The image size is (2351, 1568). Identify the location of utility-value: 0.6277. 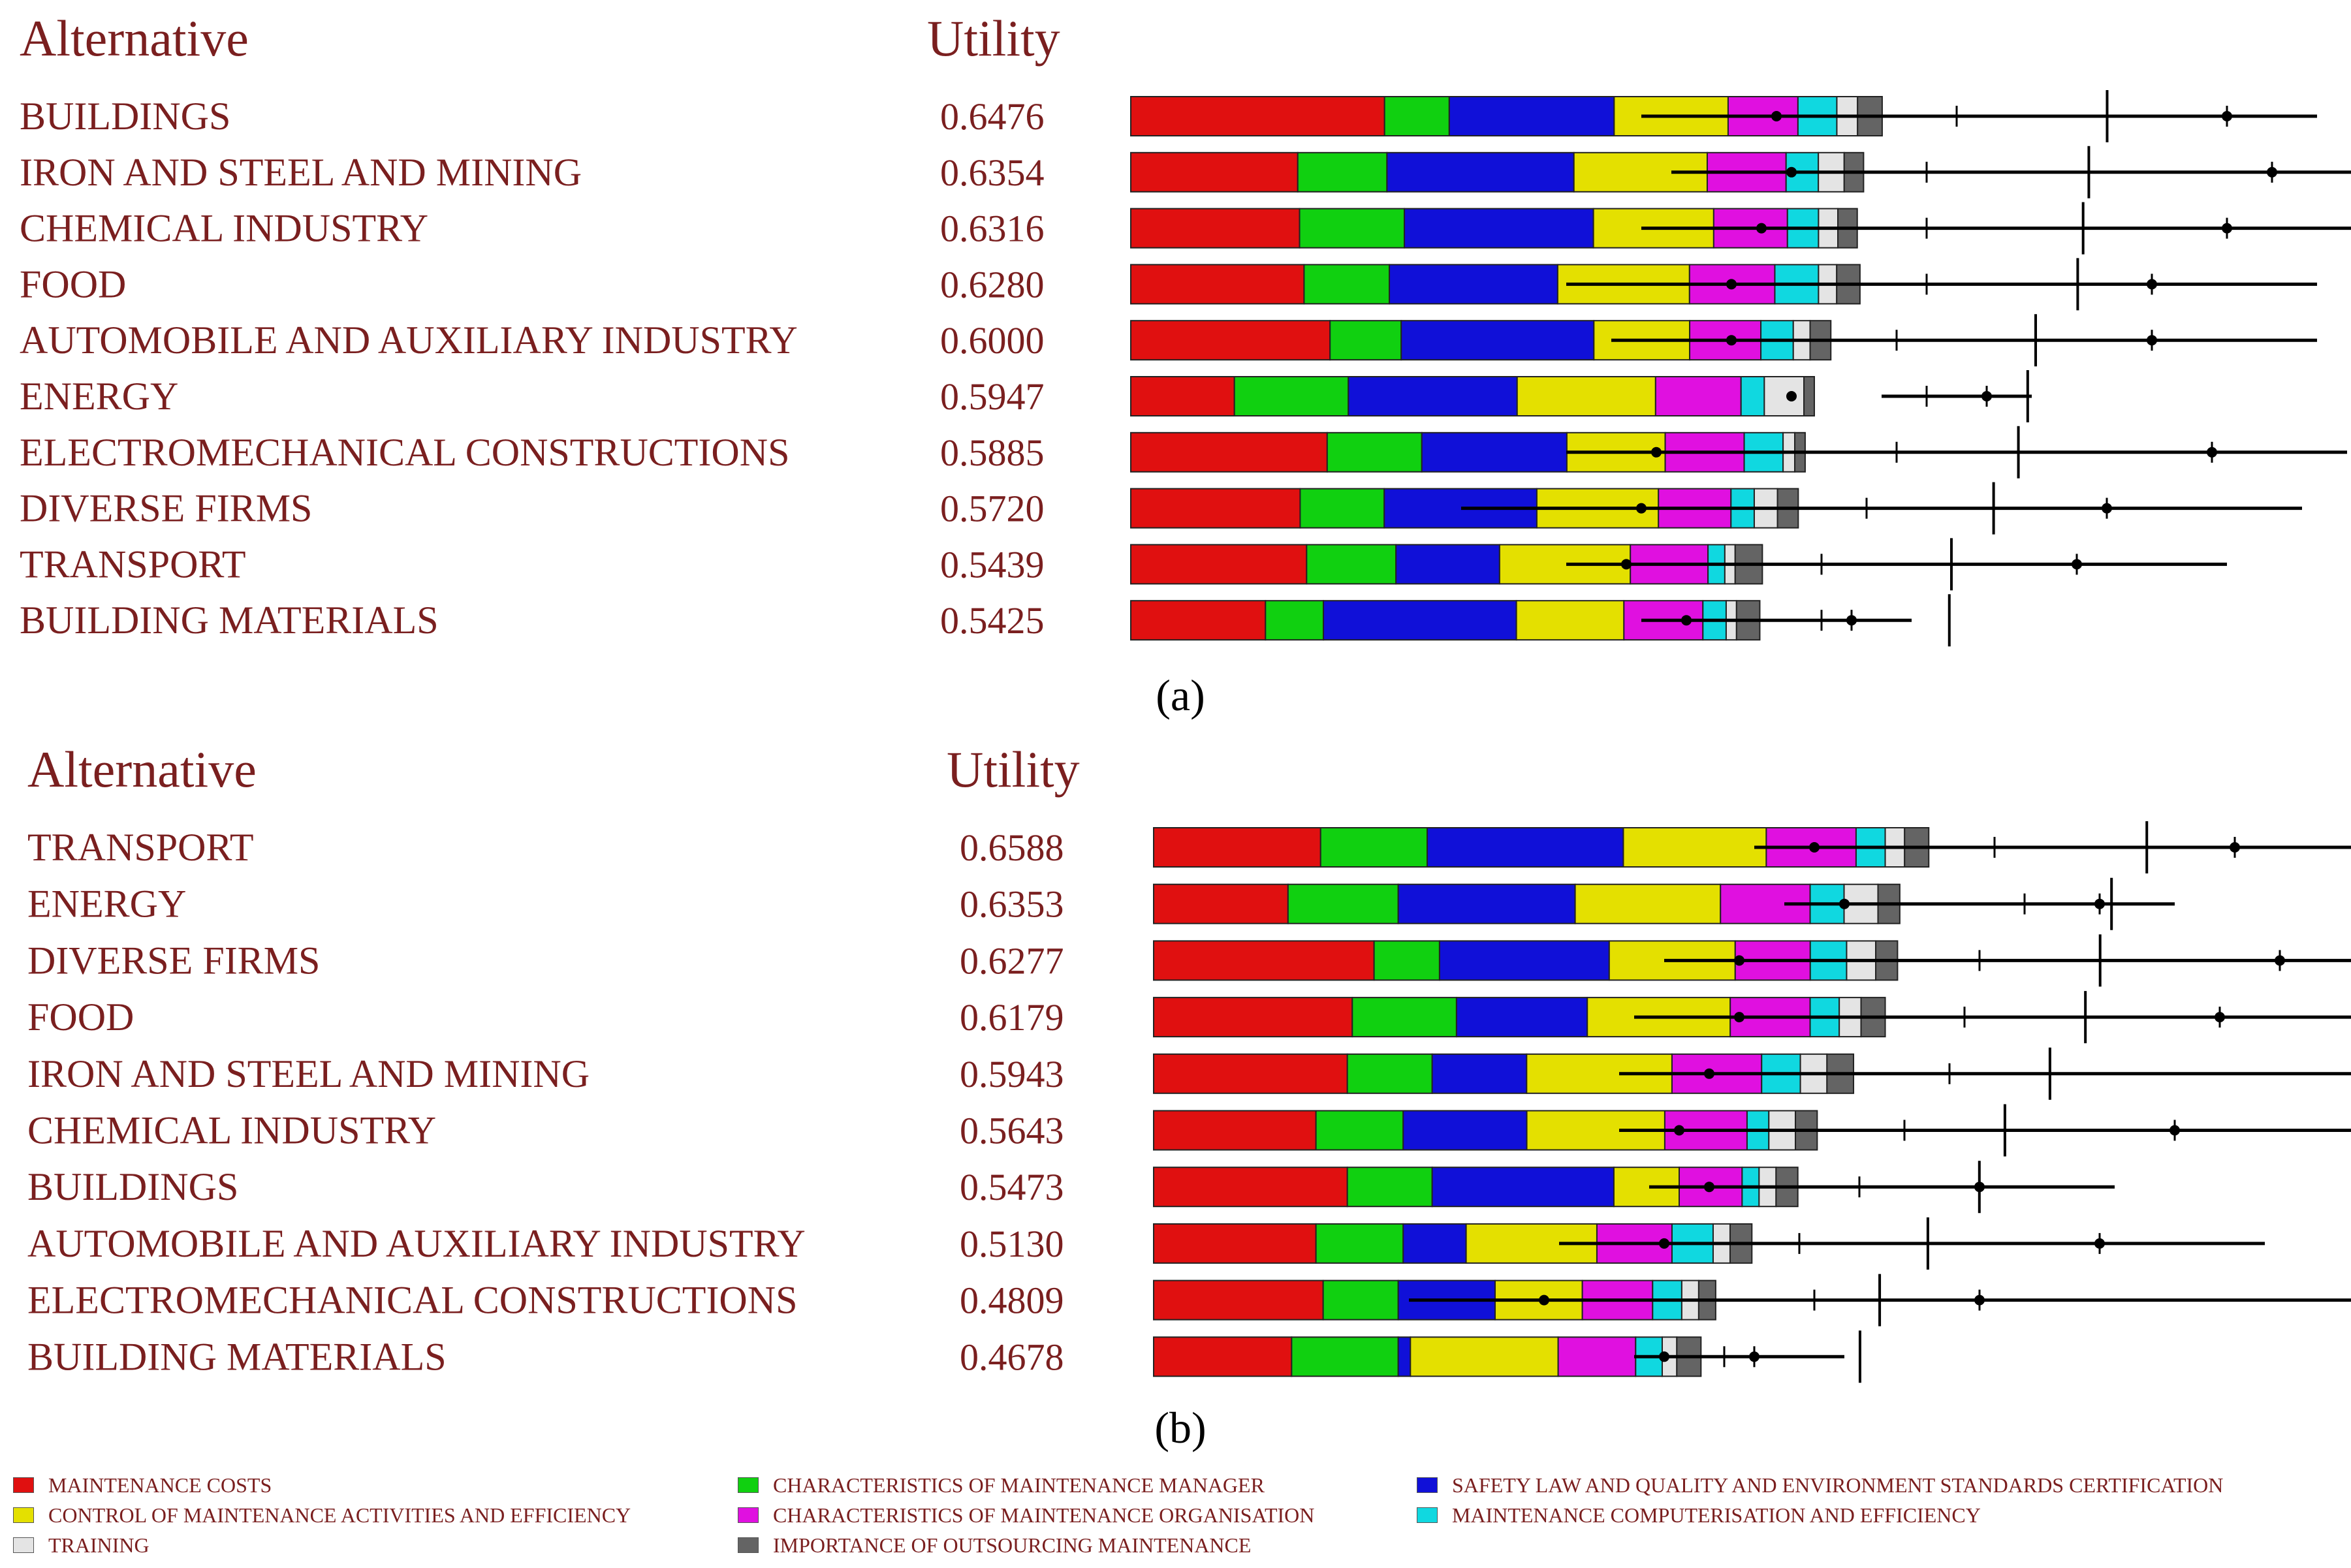
(1012, 961).